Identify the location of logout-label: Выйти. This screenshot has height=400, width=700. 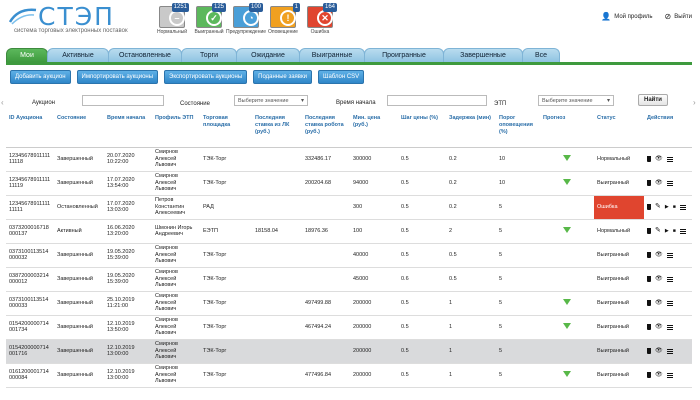
(683, 16).